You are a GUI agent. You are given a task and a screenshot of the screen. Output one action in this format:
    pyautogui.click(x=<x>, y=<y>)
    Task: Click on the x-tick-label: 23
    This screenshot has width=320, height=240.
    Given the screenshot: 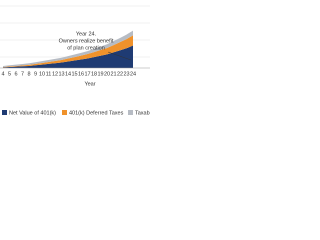 What is the action you would take?
    pyautogui.click(x=126, y=74)
    